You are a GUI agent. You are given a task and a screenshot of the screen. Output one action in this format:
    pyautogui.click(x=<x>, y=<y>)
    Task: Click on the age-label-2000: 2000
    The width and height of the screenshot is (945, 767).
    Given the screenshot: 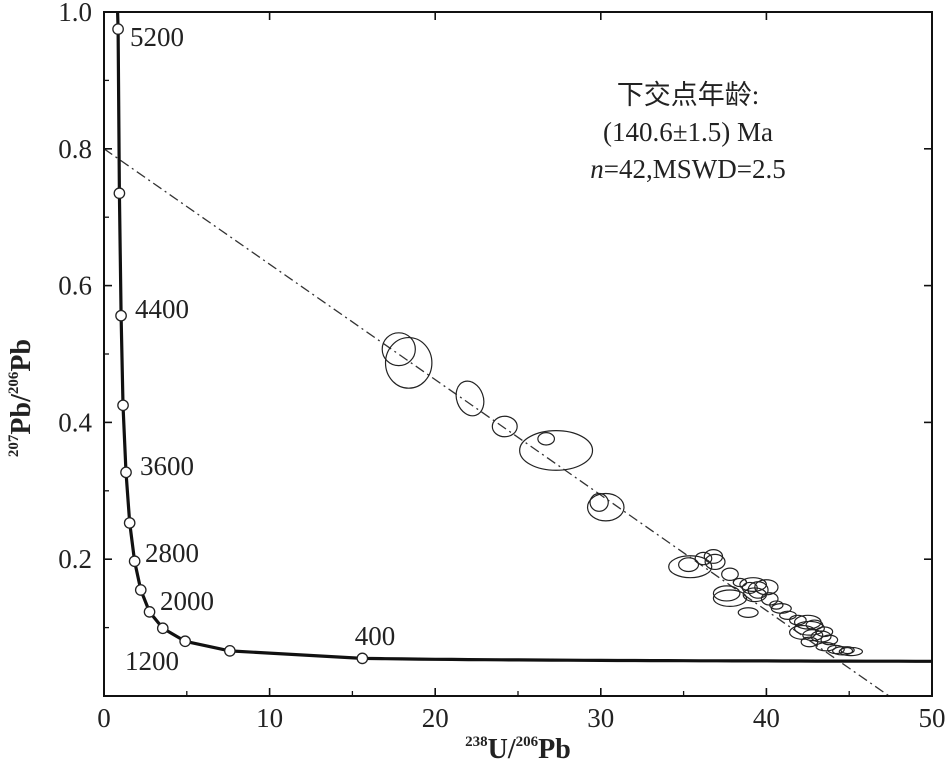 What is the action you would take?
    pyautogui.click(x=187, y=601)
    